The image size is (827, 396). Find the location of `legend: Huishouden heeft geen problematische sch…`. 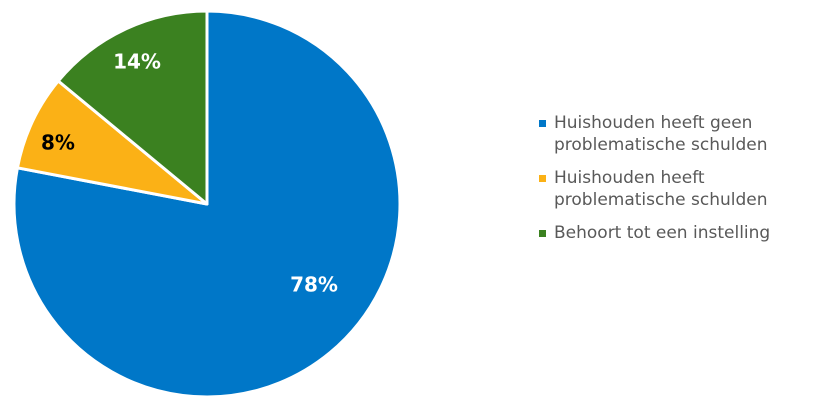

legend: Huishouden heeft geen problematische sch… is located at coordinates (680, 183).